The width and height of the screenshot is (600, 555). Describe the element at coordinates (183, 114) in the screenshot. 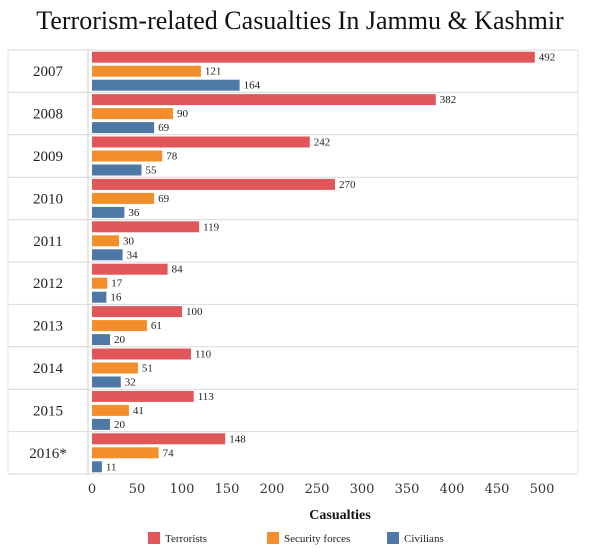

I see `data-label: 90` at that location.